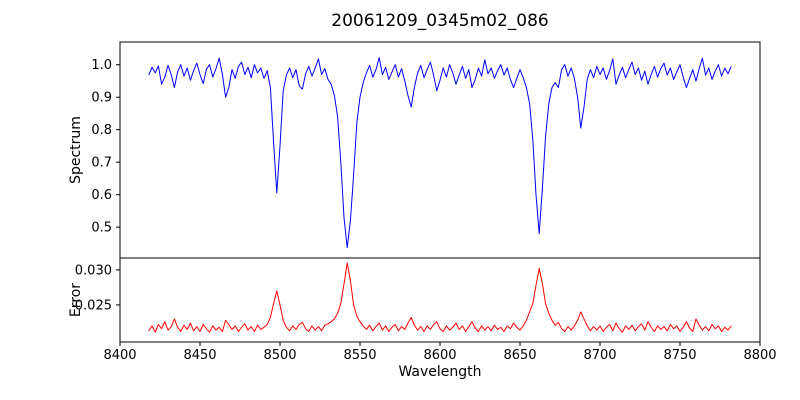 The image size is (800, 400). Describe the element at coordinates (101, 195) in the screenshot. I see `y-tick-label: 0.6` at that location.